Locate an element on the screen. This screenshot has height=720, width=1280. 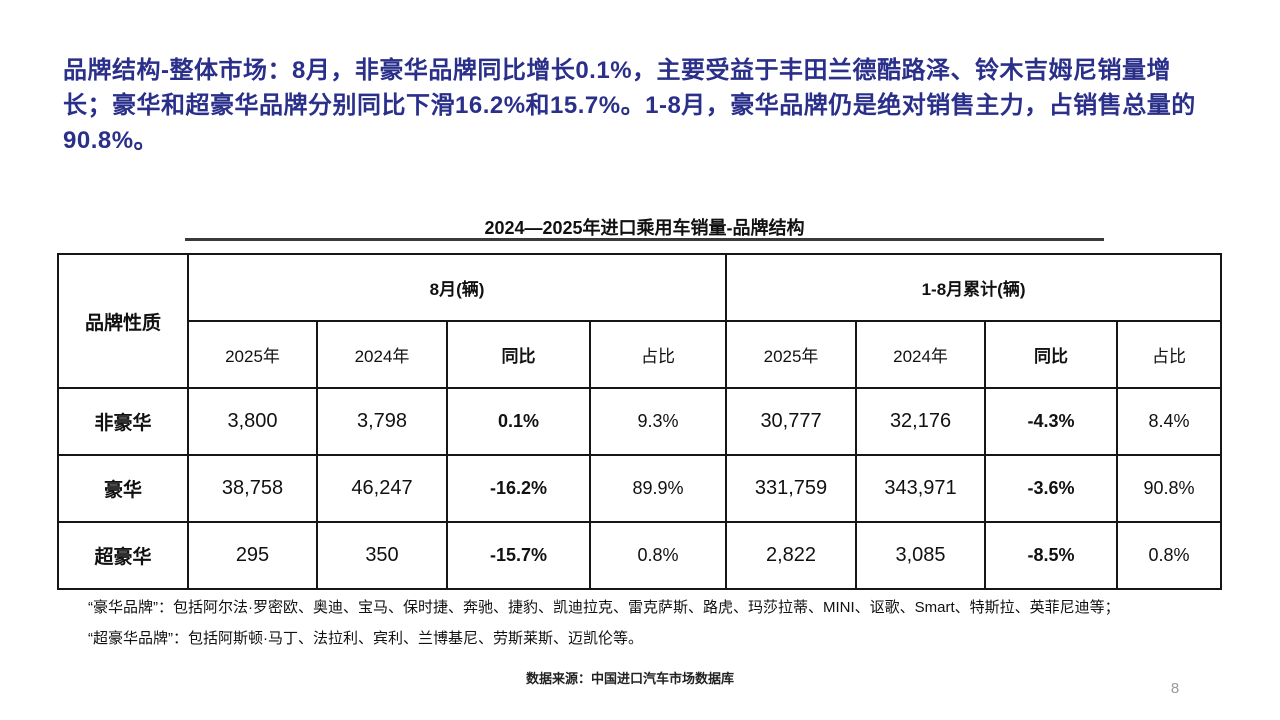
footnote-ultra-luxury: “超豪华品牌”：包括阿斯顿·马丁、法拉利、宾利、兰博基尼、劳斯莱斯、迈凯伦等。 is located at coordinates (365, 638).